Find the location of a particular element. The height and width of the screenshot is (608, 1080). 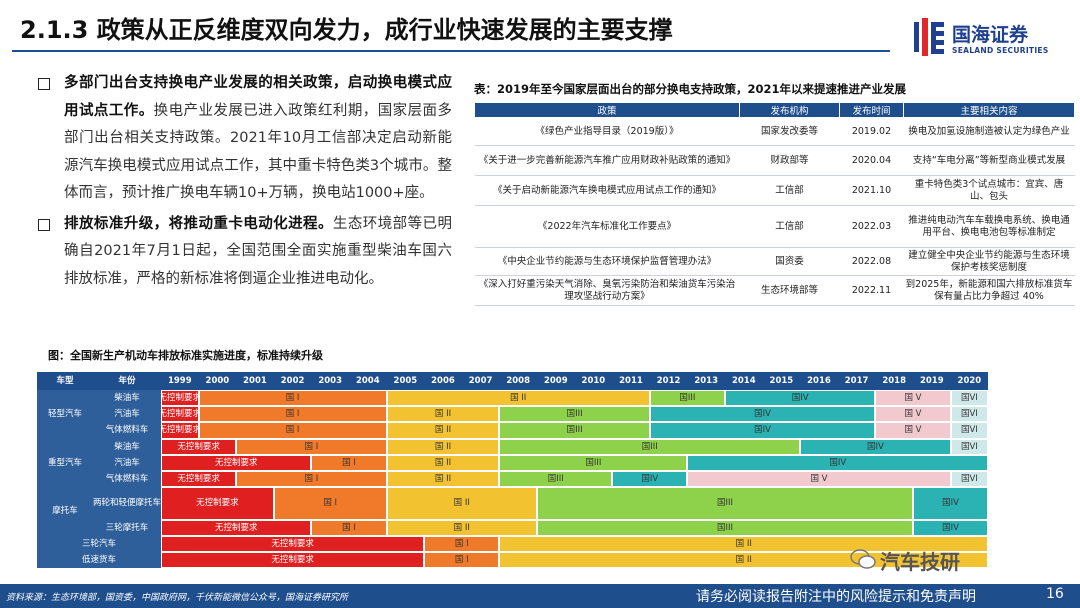

year-label: 2003 is located at coordinates (330, 381).